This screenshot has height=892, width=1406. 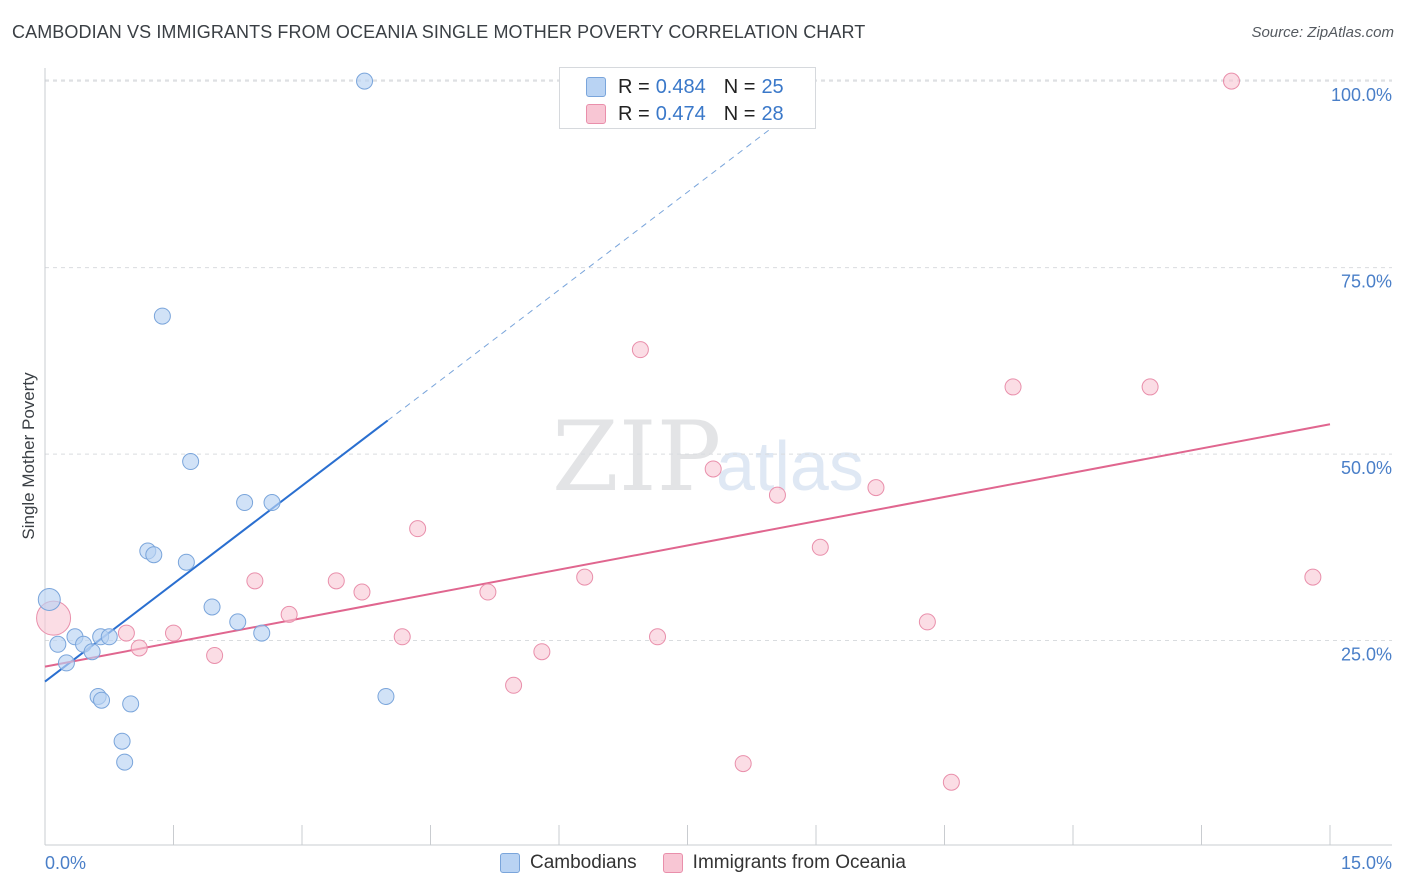 What do you see at coordinates (680, 86) in the screenshot?
I see `legend-r-value: 0.484` at bounding box center [680, 86].